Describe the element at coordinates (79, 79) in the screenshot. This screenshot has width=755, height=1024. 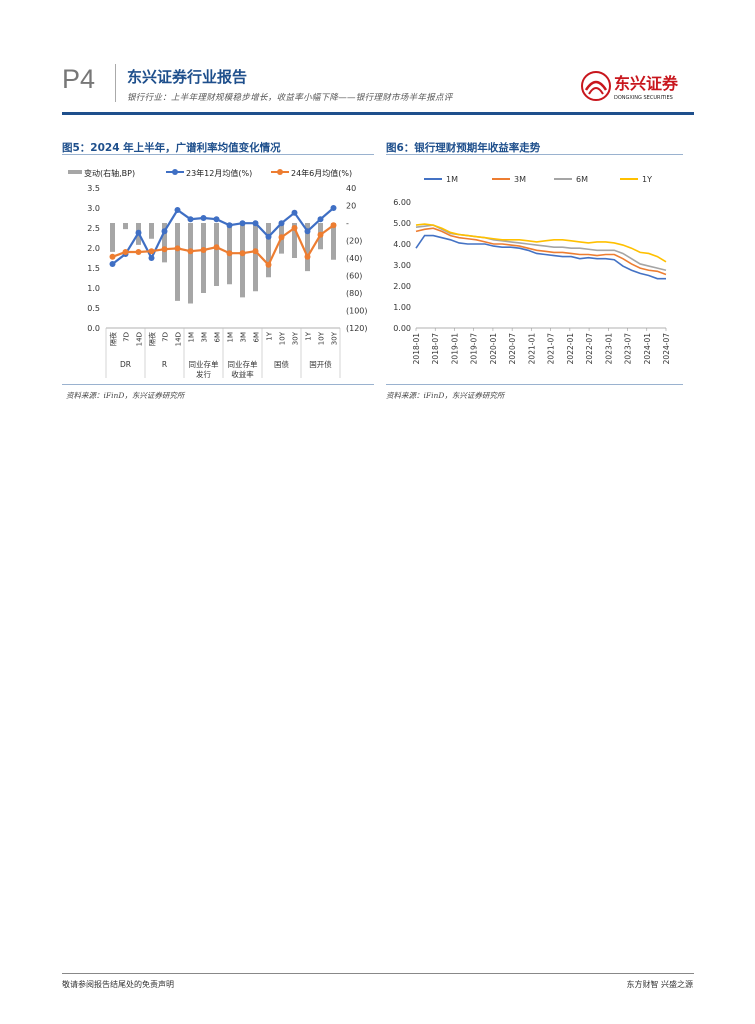
I see `page-number: P4` at that location.